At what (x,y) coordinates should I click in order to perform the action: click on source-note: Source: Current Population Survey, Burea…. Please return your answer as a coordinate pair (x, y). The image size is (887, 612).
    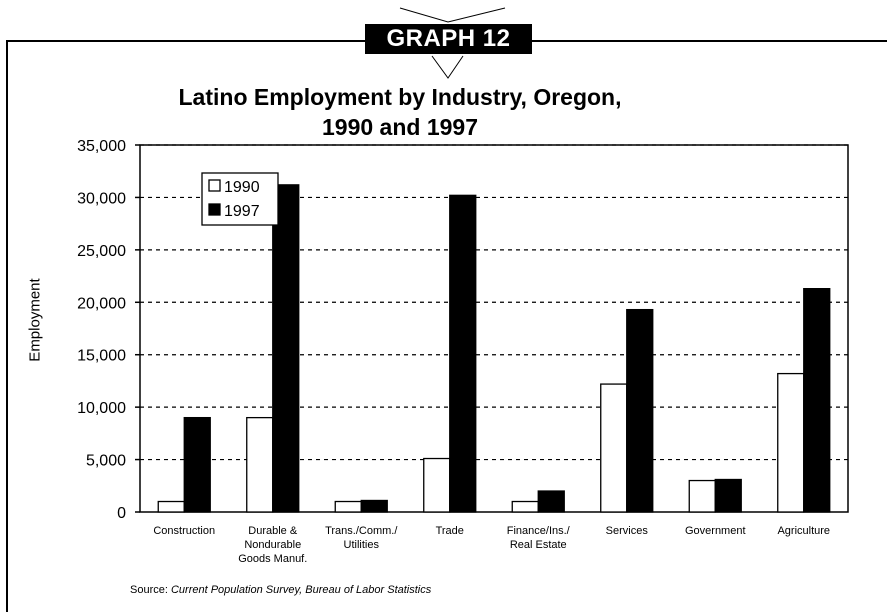
    Looking at the image, I should click on (280, 590).